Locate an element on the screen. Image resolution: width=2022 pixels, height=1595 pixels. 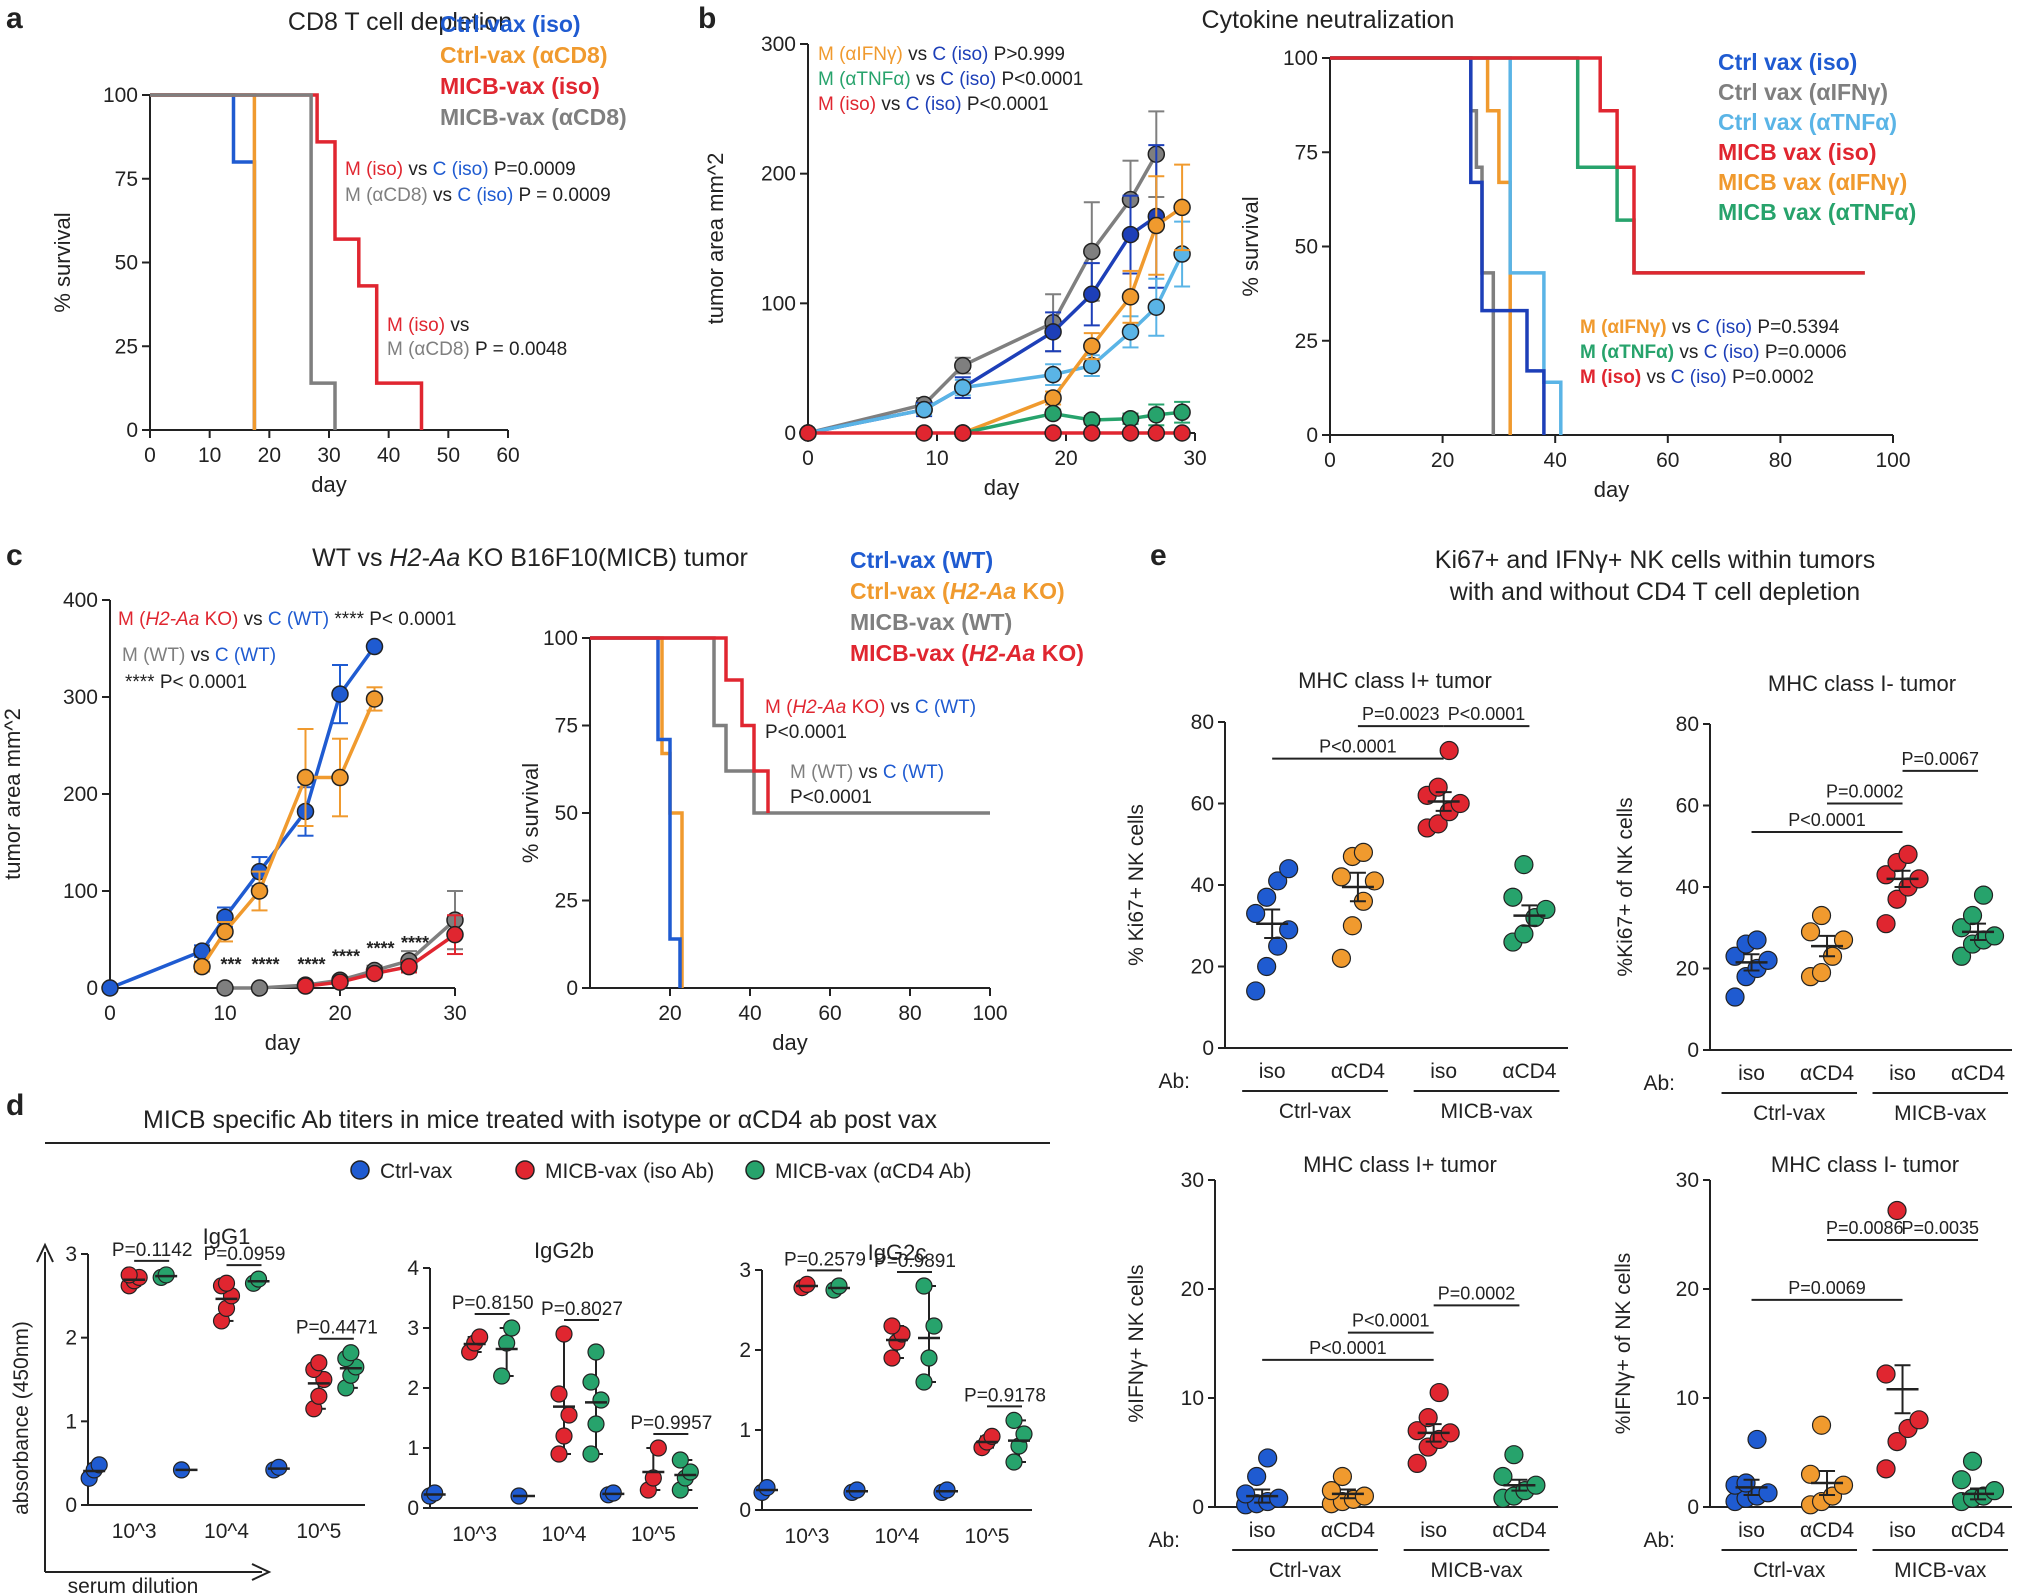
category-label: 10^3 is located at coordinates (134, 1531).